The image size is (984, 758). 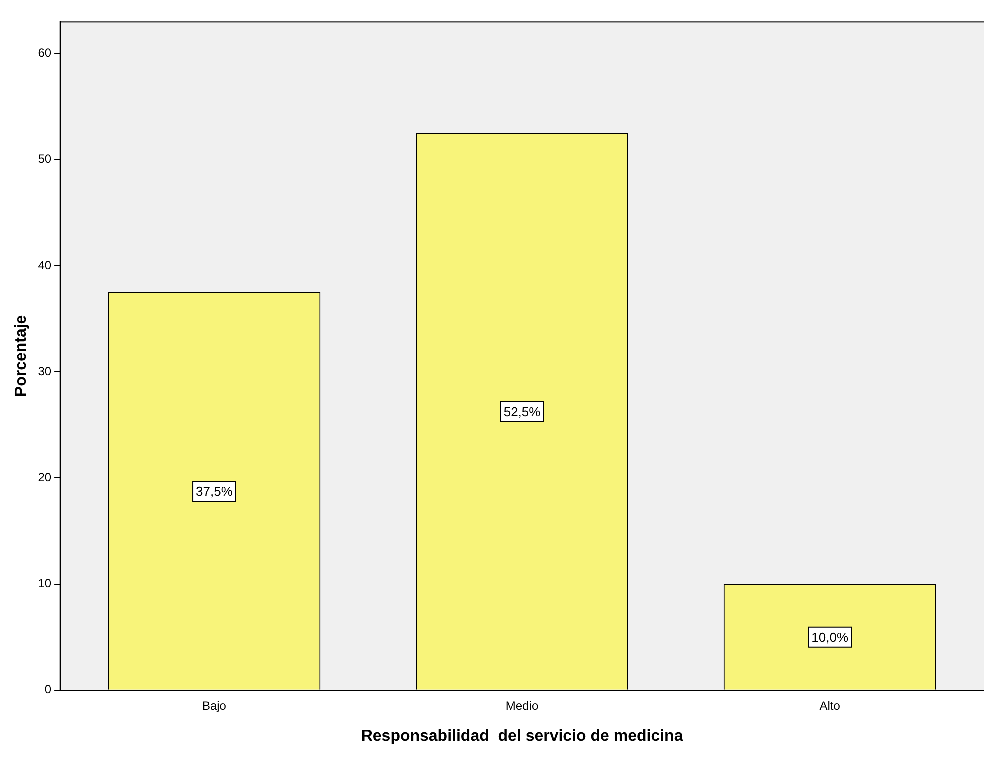 I want to click on x-tick-label: Medio, so click(x=522, y=705).